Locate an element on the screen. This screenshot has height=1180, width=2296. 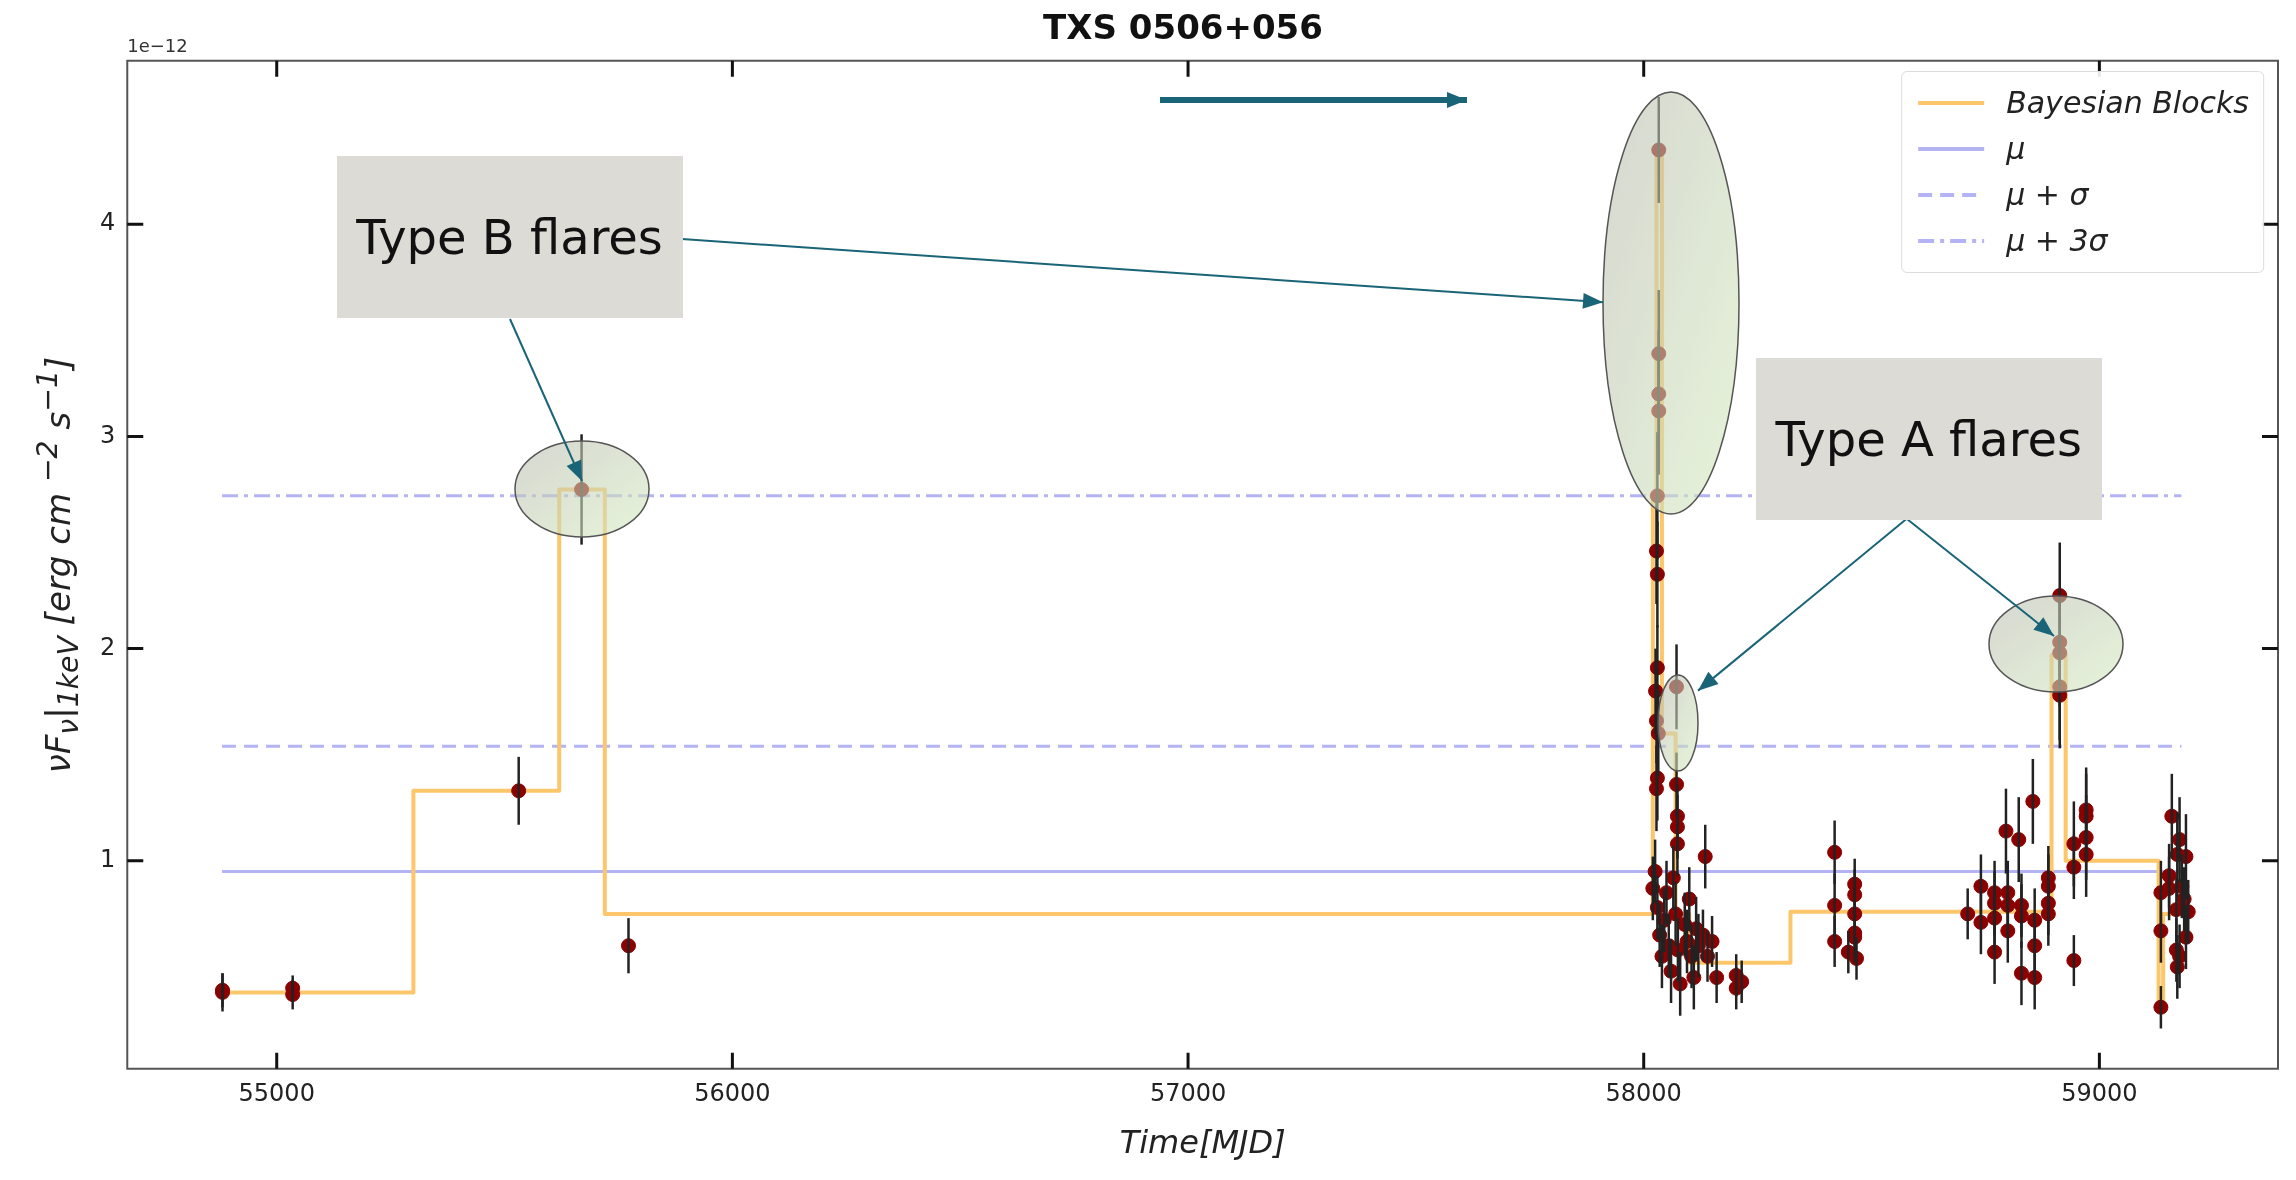
annotation: Type B flares is located at coordinates (509, 237).